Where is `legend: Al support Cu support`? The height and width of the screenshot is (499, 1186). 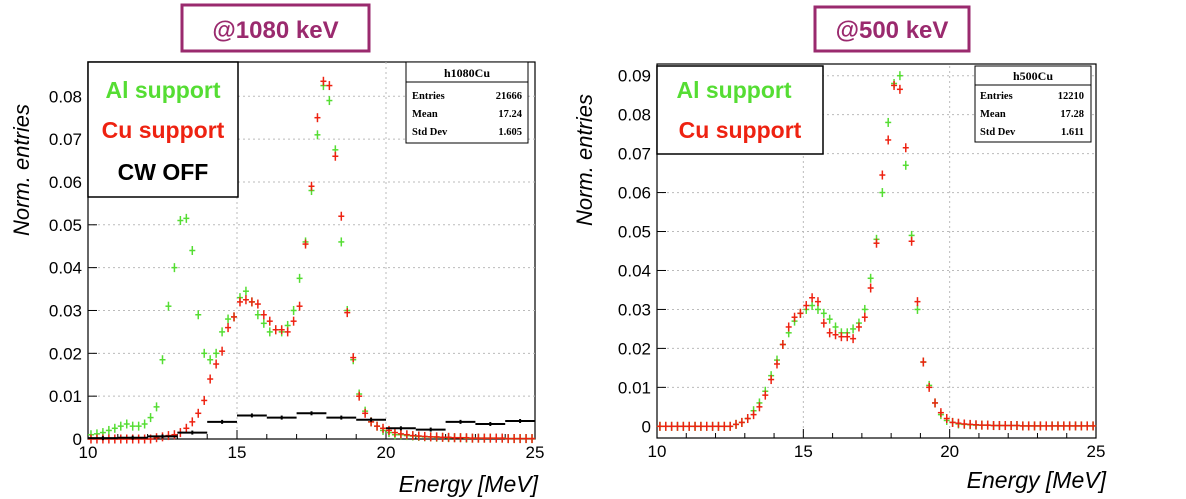
legend: Al support Cu support is located at coordinates (740, 110).